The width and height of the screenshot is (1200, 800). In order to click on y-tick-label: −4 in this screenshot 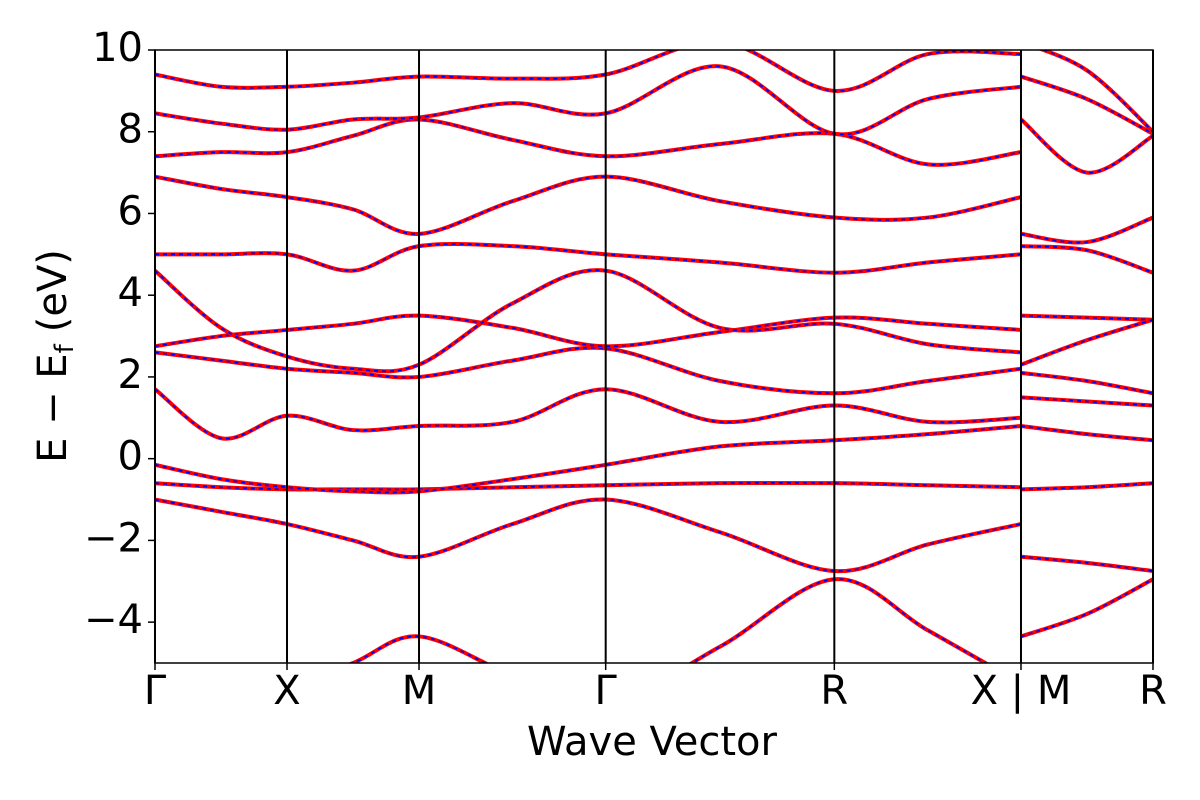, I will do `click(113, 620)`.